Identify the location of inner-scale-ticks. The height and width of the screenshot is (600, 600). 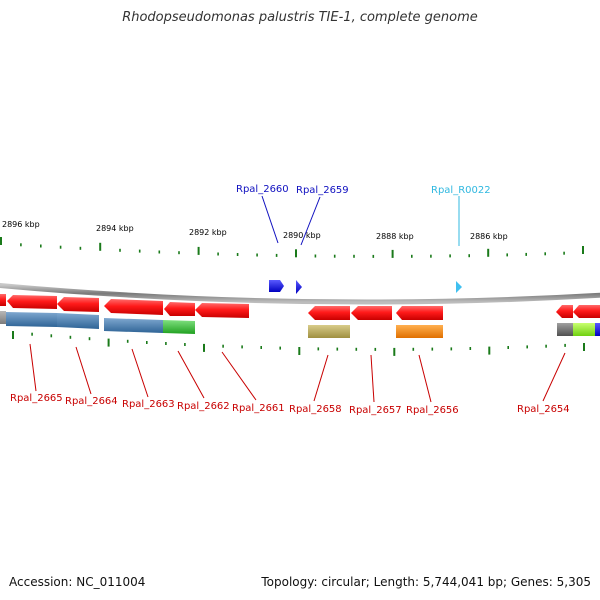
(298, 343).